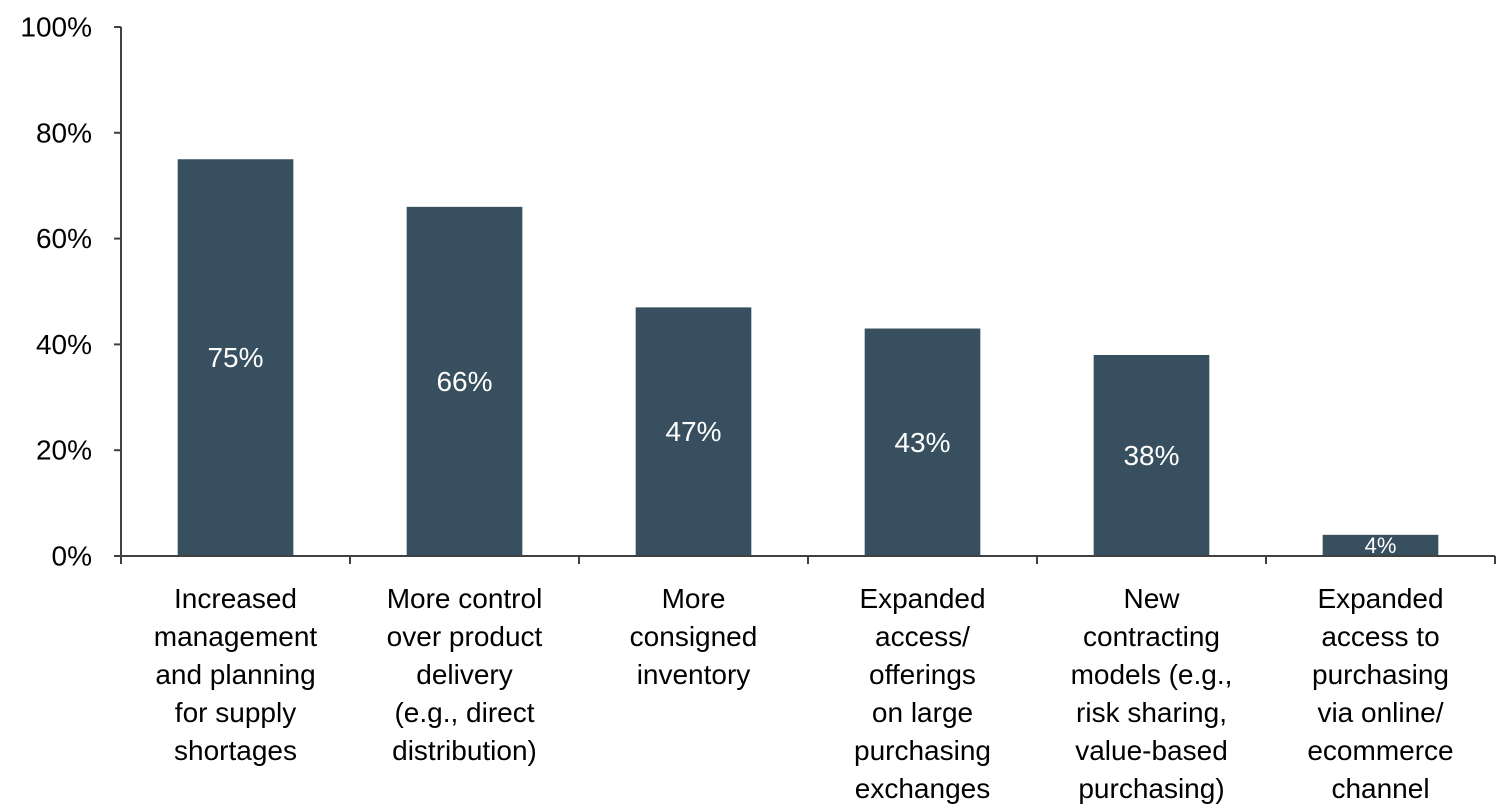  Describe the element at coordinates (64, 132) in the screenshot. I see `y-tick-label: 80%` at that location.